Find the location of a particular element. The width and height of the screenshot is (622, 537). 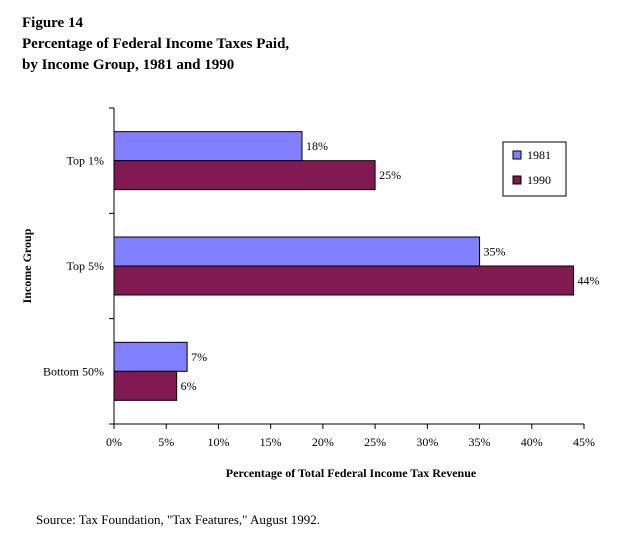

category-label: Top 1% is located at coordinates (86, 161).